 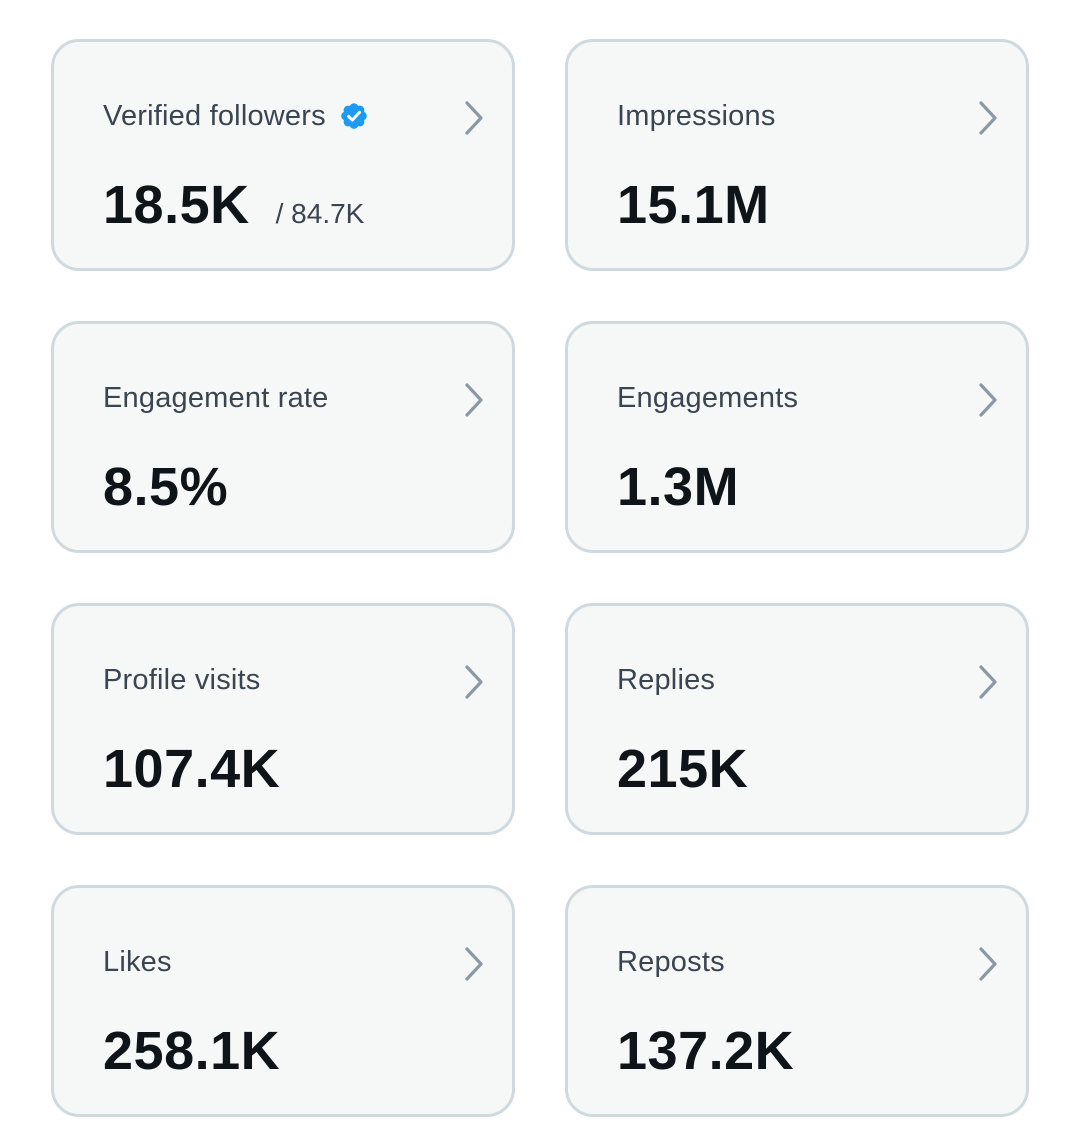 I want to click on metric-value: 18.5K, so click(x=176, y=205).